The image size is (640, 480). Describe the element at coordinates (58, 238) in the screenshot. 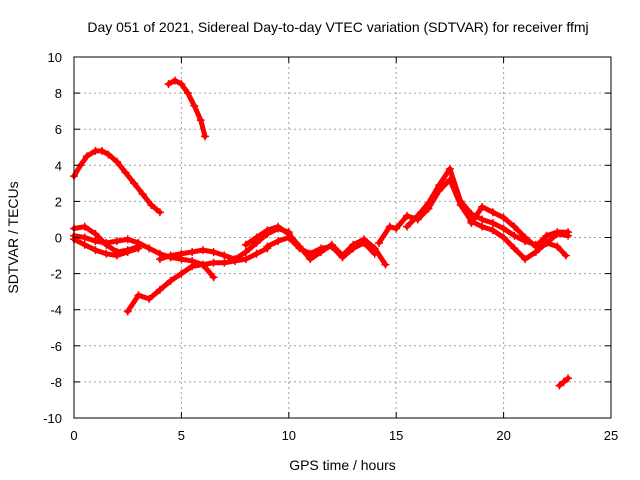

I see `y-tick-label: 0` at that location.